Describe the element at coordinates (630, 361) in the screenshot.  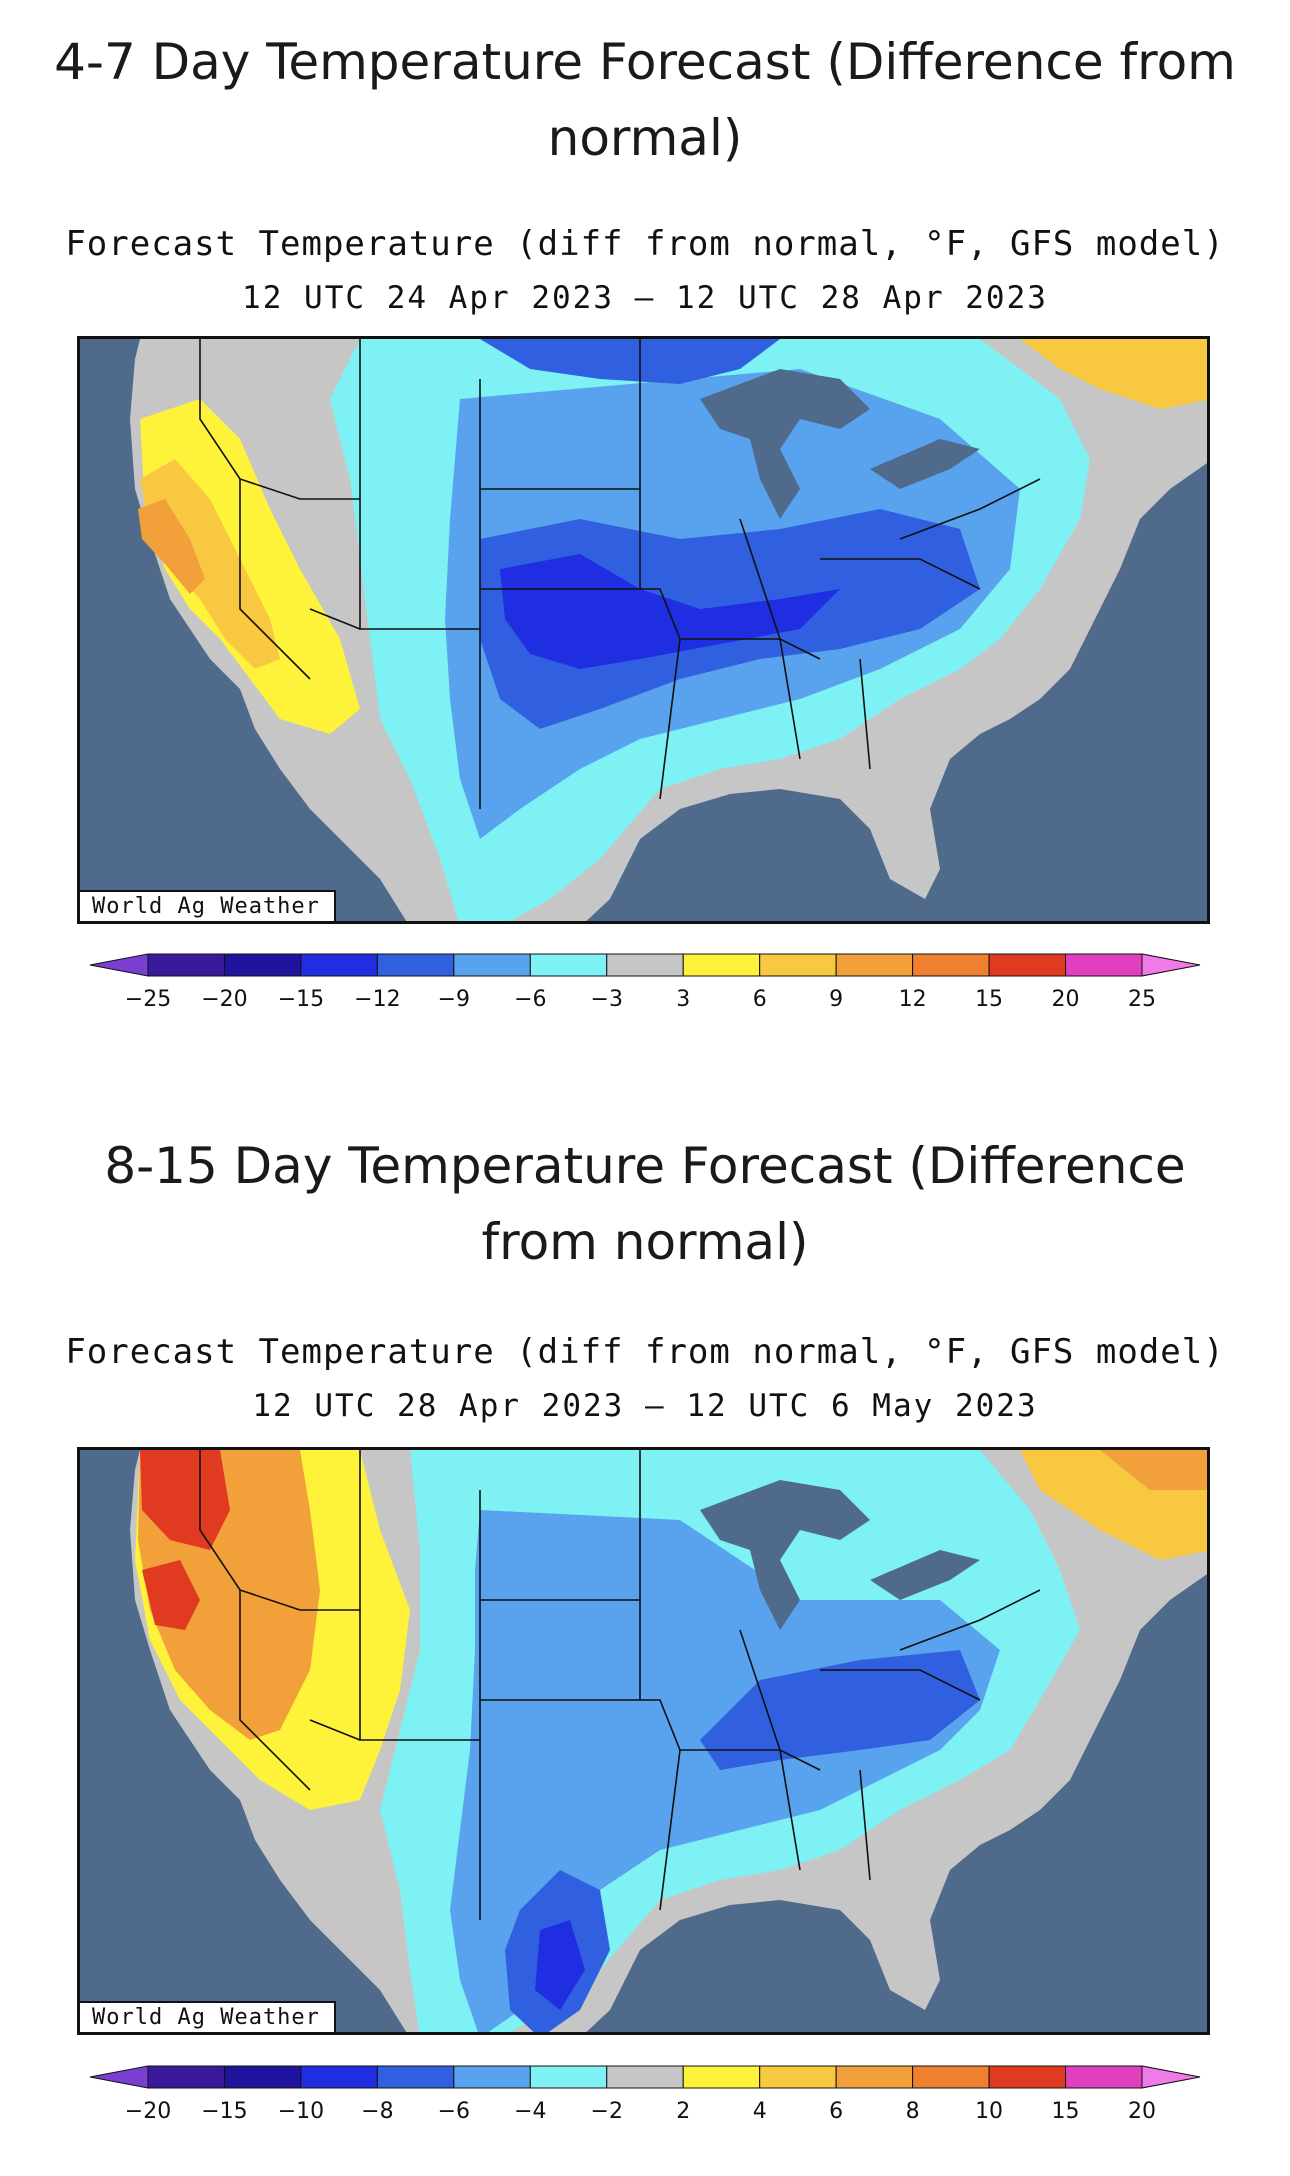
I see `cool-north` at that location.